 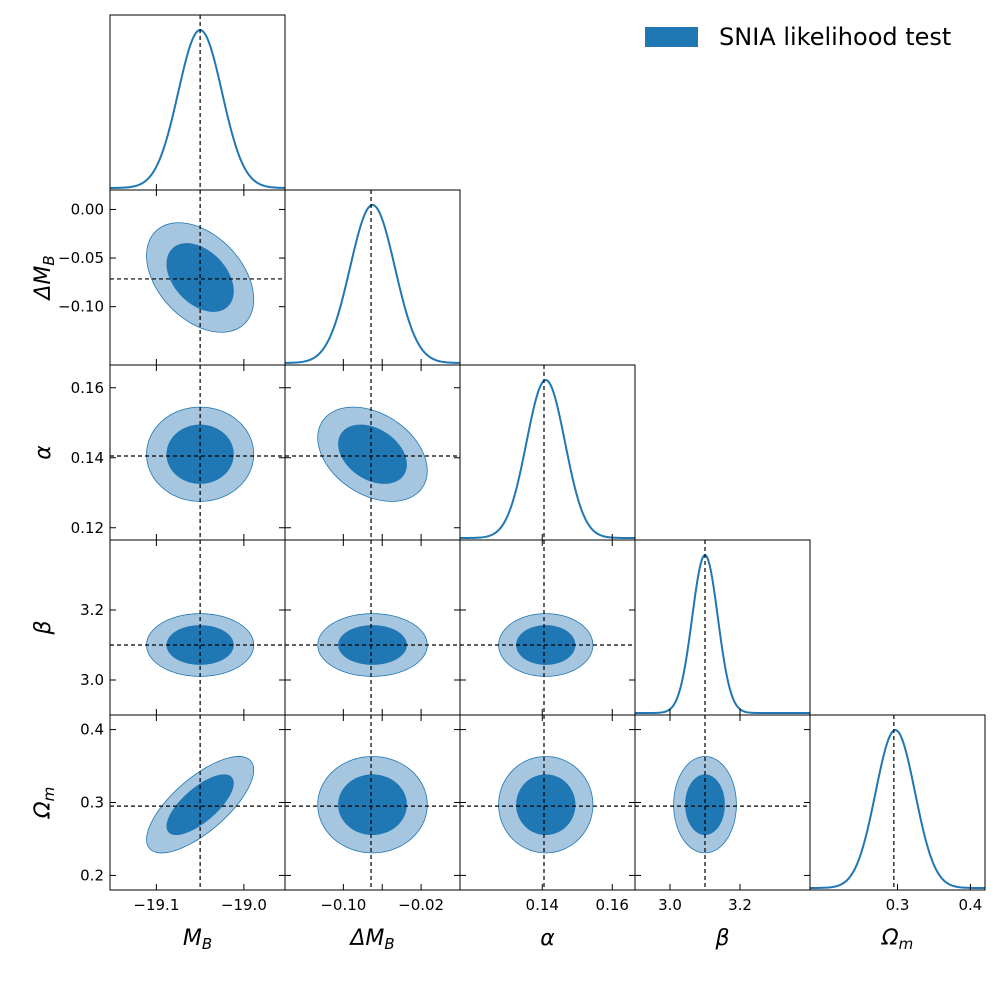 What do you see at coordinates (705, 804) in the screenshot?
I see `contour-68-Omega_m-beta` at bounding box center [705, 804].